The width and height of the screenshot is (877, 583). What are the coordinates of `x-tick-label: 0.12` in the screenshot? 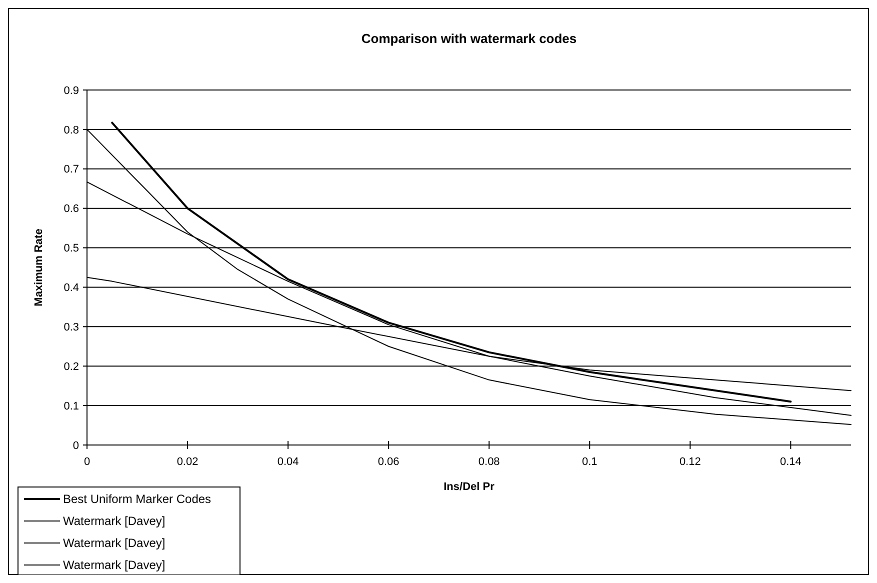 It's located at (690, 462).